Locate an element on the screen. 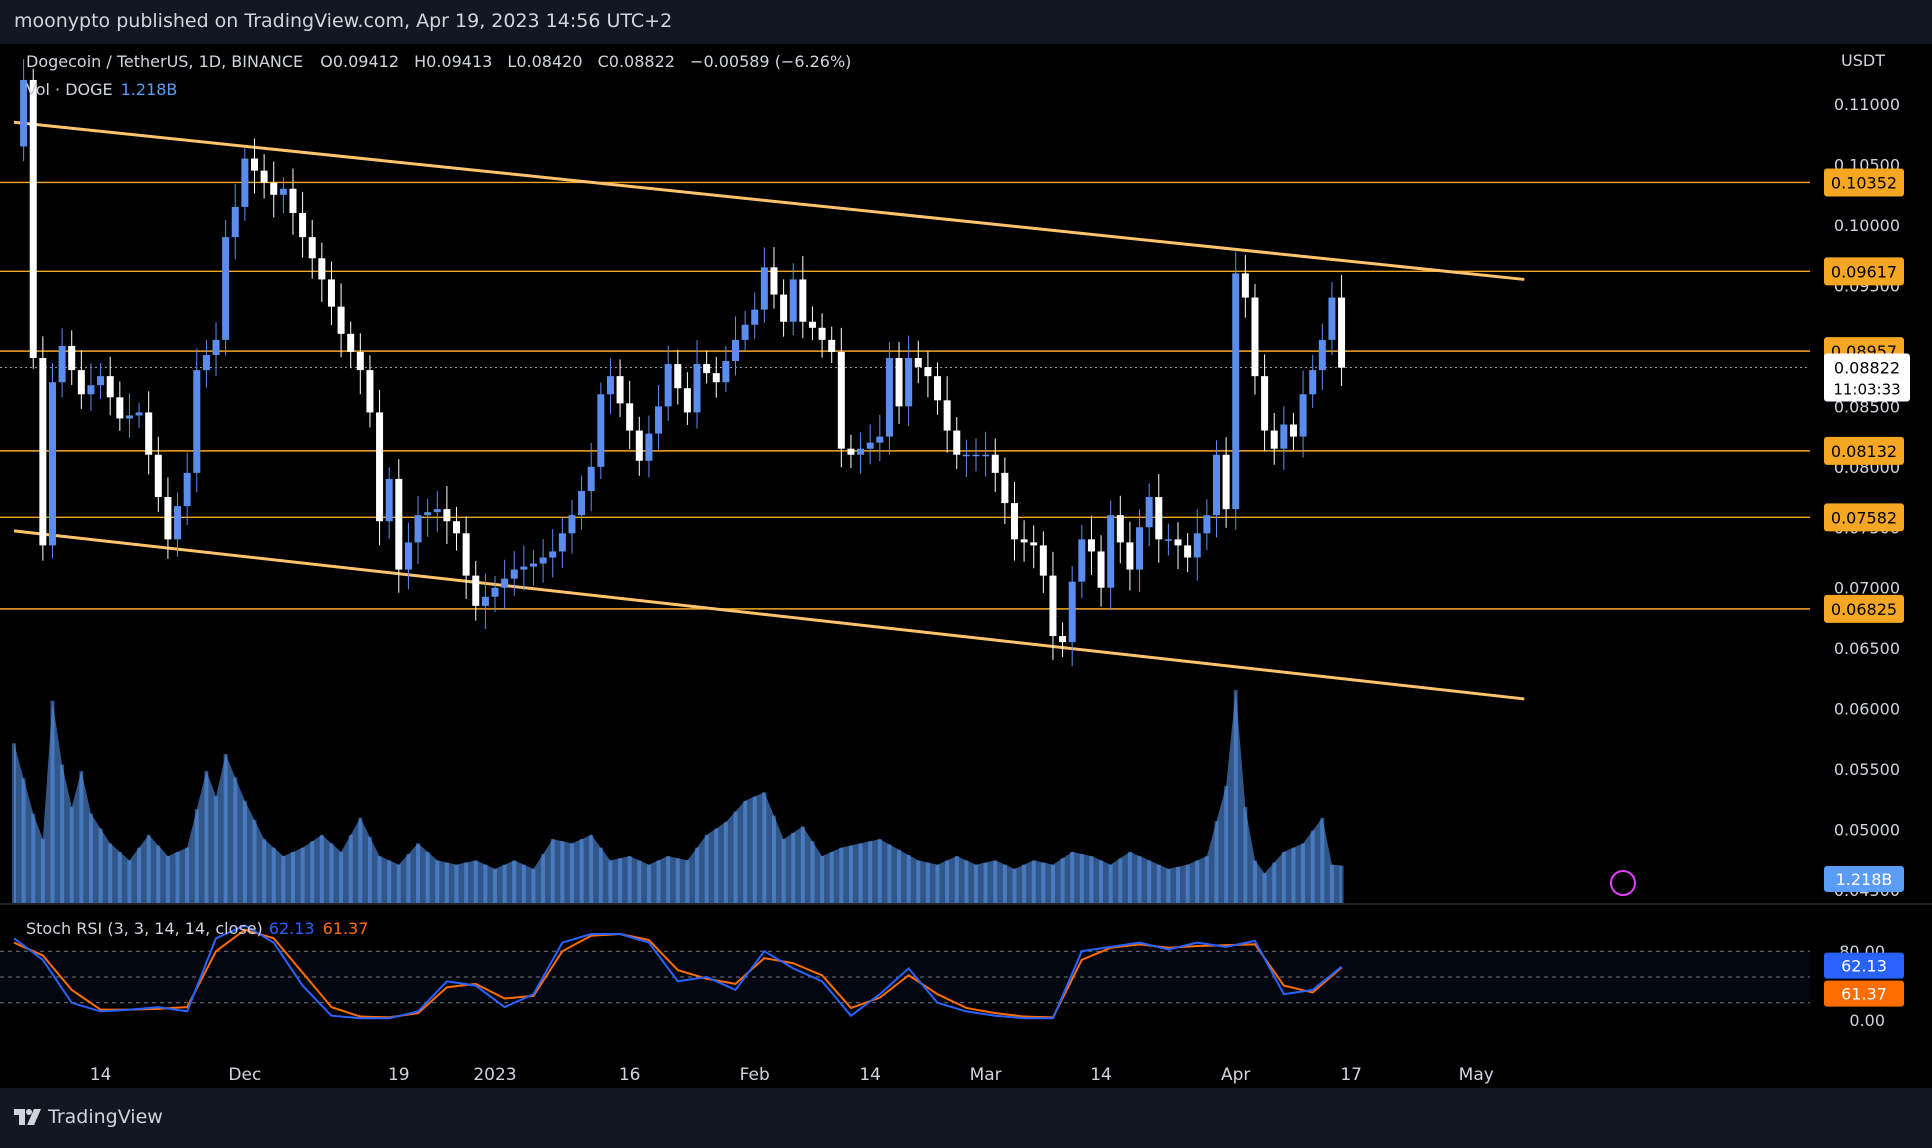 The height and width of the screenshot is (1148, 1932). time-tick-label: 17 is located at coordinates (1351, 1075).